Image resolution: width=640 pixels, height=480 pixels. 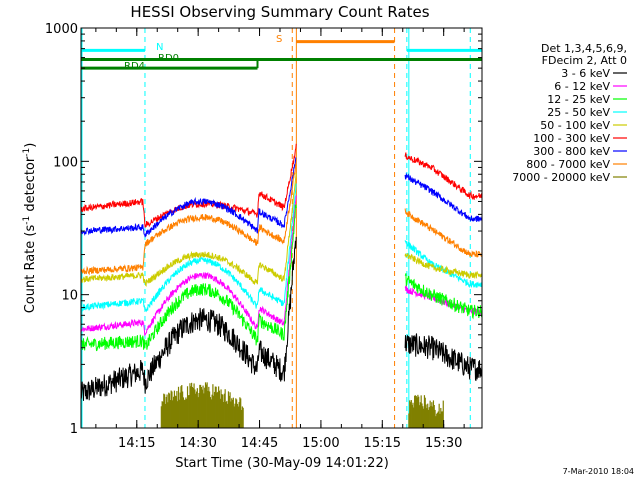 I want to click on x-tick-label: 15:30, so click(x=443, y=443).